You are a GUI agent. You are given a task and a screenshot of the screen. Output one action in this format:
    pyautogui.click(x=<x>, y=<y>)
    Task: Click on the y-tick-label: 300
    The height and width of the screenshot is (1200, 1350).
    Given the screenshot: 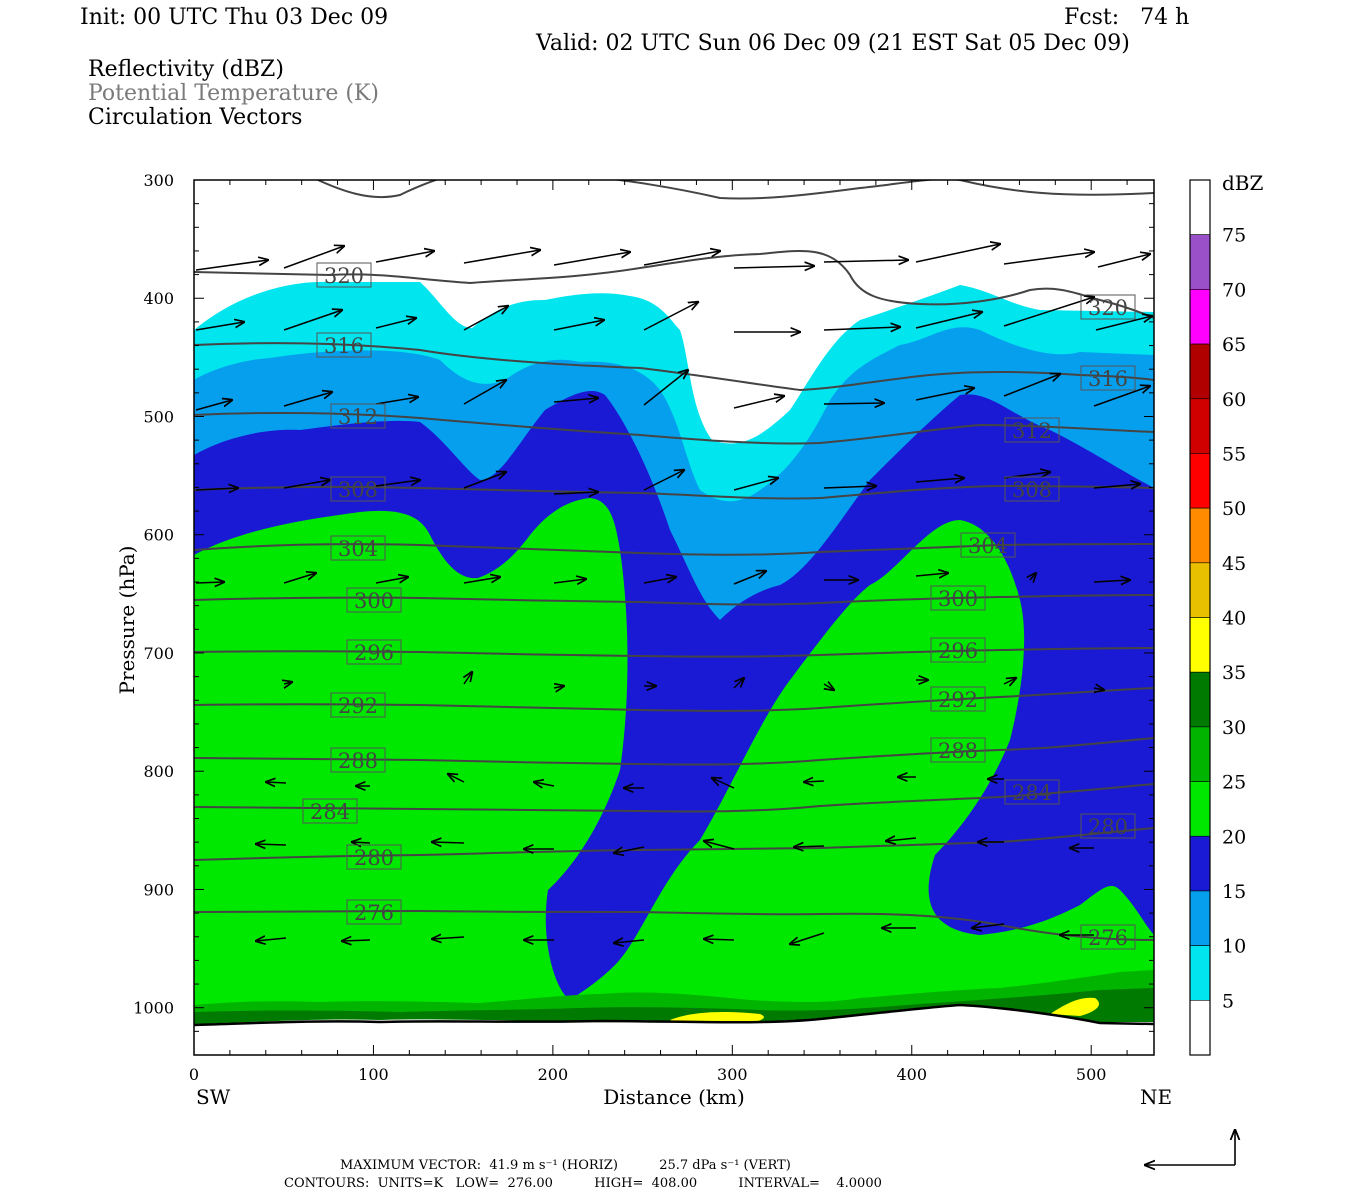 What is the action you would take?
    pyautogui.click(x=158, y=180)
    